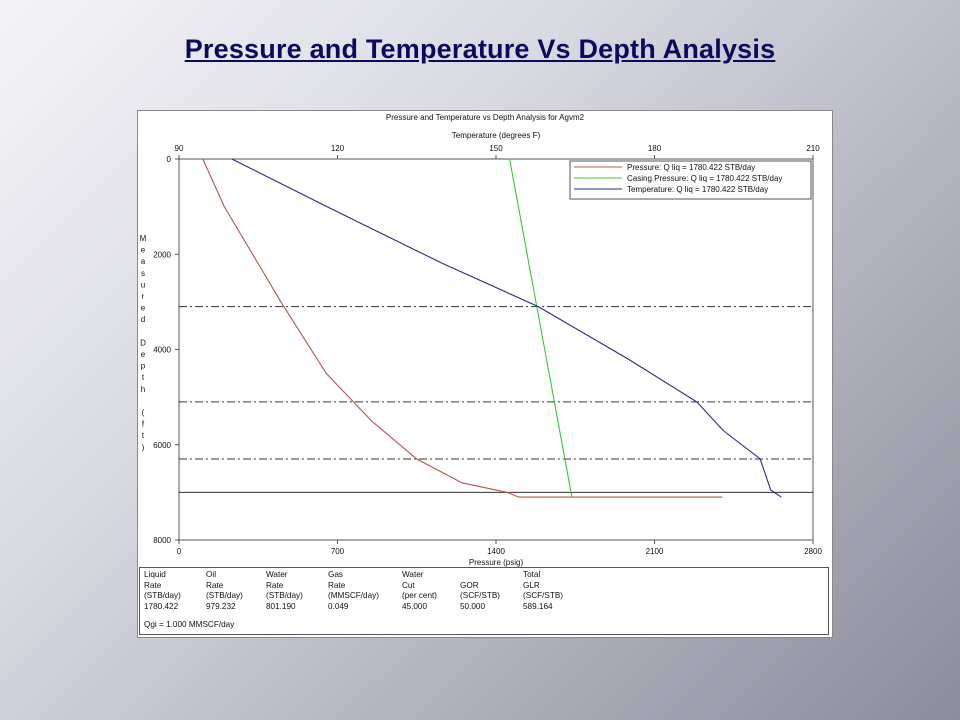 The width and height of the screenshot is (960, 720). What do you see at coordinates (162, 540) in the screenshot?
I see `y-axis-tick-label: 8000` at bounding box center [162, 540].